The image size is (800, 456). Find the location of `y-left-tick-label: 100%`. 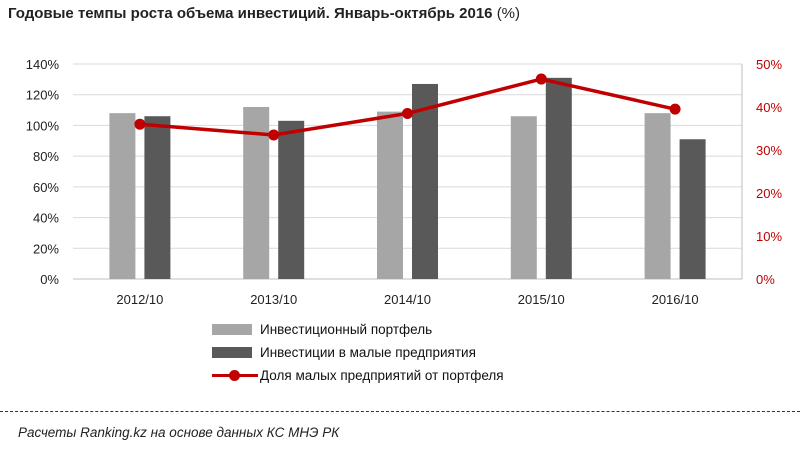

y-left-tick-label: 100% is located at coordinates (43, 125).